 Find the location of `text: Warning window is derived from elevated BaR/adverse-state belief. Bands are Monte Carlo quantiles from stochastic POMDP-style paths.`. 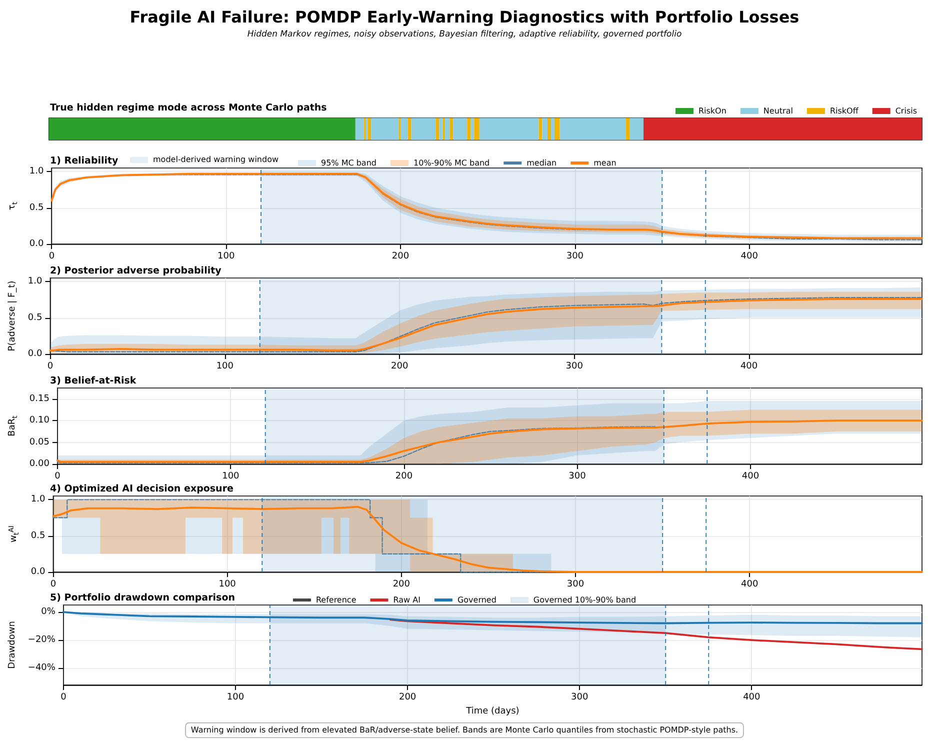

text: Warning window is derived from elevated BaR/adverse-state belief. Bands are Monte Carlo quantiles from stochastic POMDP-style paths. is located at coordinates (464, 730).